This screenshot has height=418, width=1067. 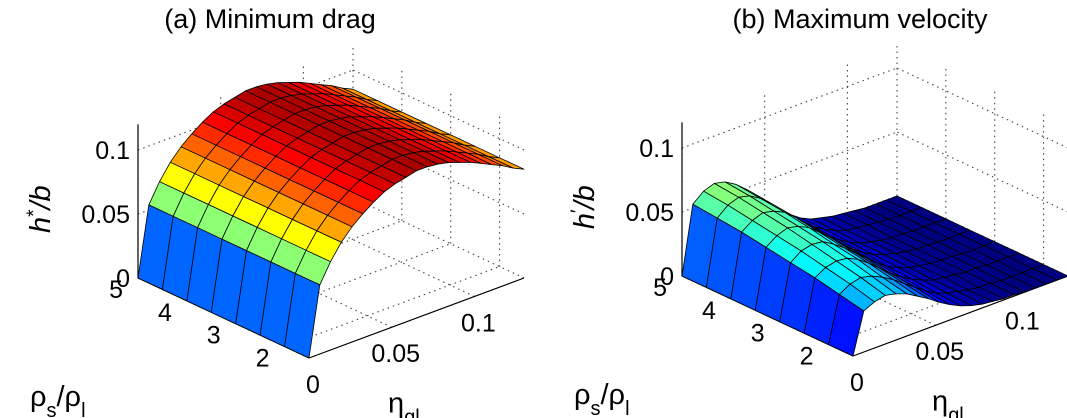 What do you see at coordinates (270, 19) in the screenshot?
I see `panel-title: (a) Minimum drag` at bounding box center [270, 19].